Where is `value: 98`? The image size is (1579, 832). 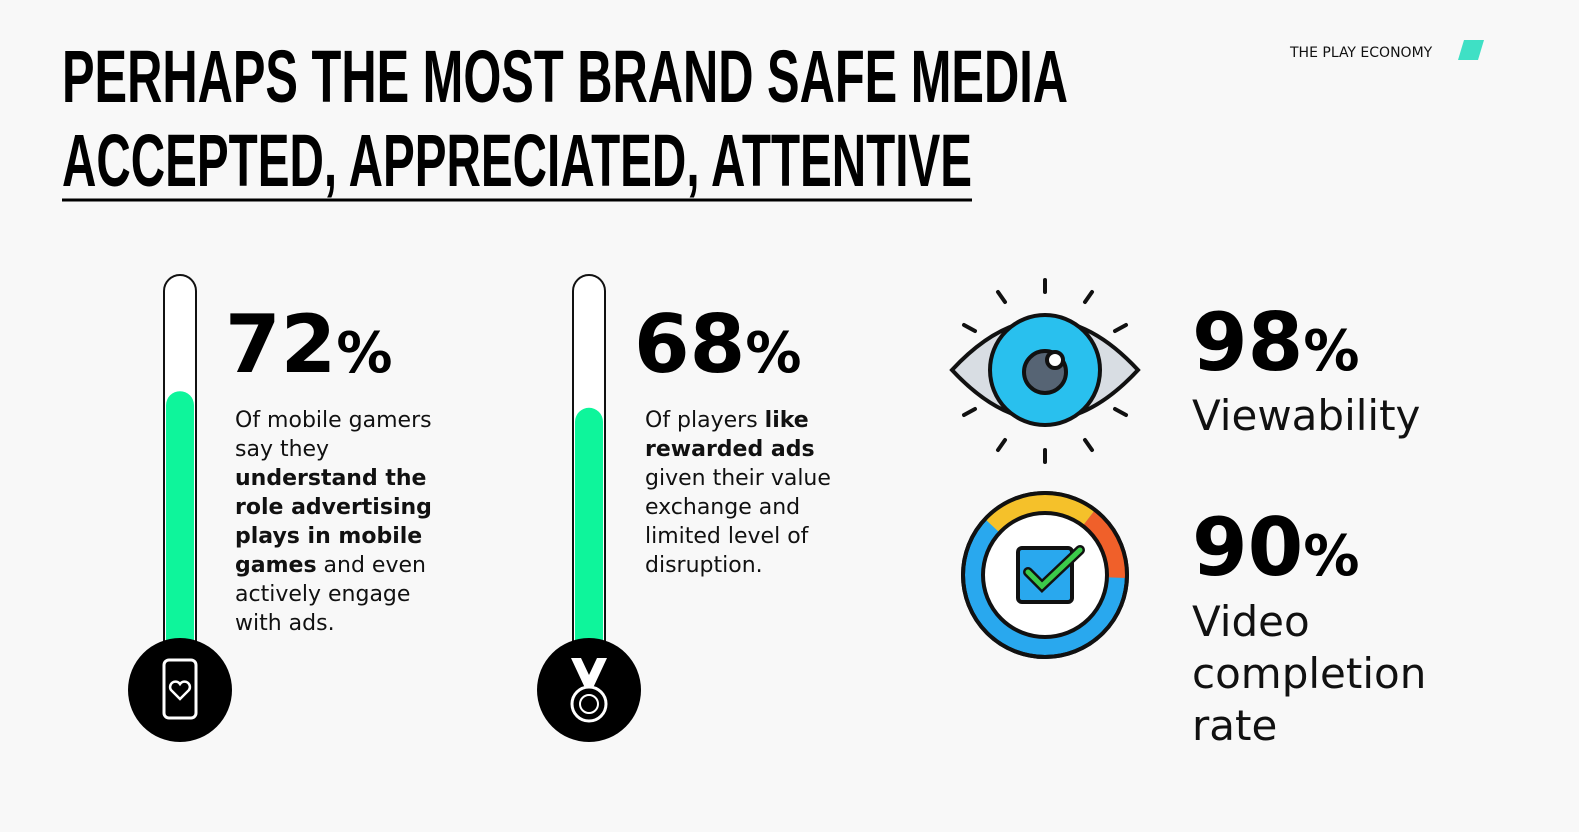 value: 98 is located at coordinates (1248, 342).